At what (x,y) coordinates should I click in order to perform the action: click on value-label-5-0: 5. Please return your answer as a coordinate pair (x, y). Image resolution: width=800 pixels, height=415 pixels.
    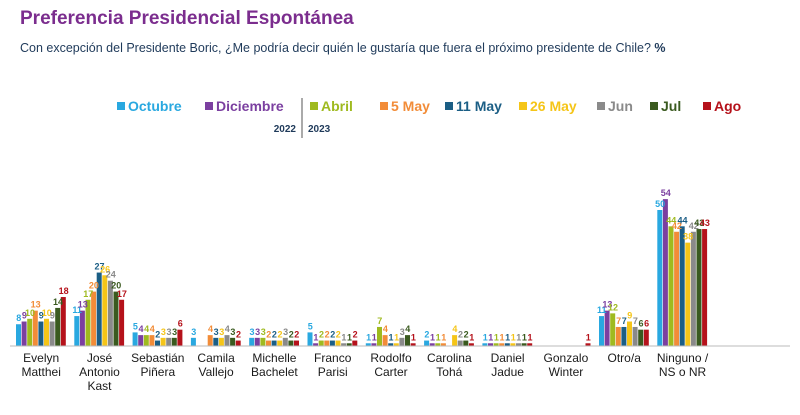
    Looking at the image, I should click on (310, 326).